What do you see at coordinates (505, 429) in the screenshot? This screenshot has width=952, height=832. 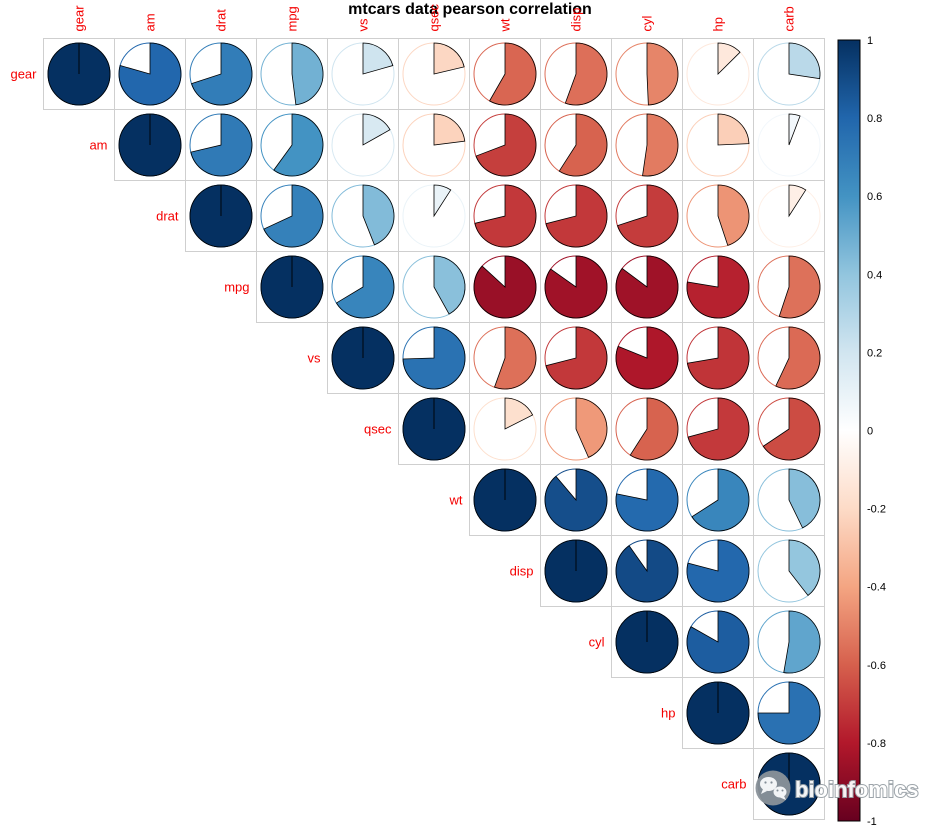 I see `pie-qsec-wt` at bounding box center [505, 429].